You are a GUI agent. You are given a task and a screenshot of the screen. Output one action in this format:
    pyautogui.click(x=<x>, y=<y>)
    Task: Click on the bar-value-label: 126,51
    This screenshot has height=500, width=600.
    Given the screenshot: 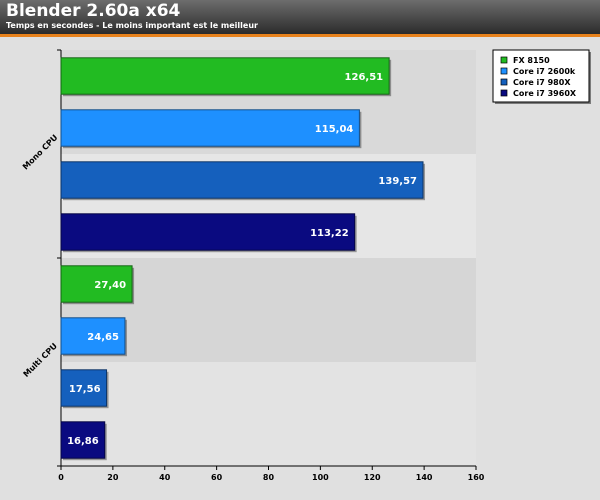 What is the action you would take?
    pyautogui.click(x=364, y=77)
    